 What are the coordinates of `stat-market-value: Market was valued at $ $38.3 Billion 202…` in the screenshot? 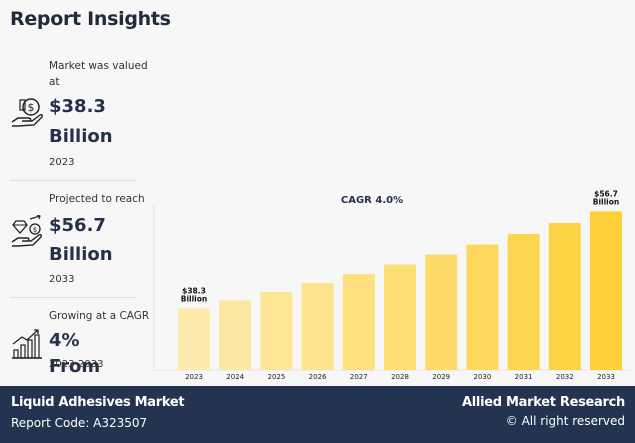 It's located at (79, 118).